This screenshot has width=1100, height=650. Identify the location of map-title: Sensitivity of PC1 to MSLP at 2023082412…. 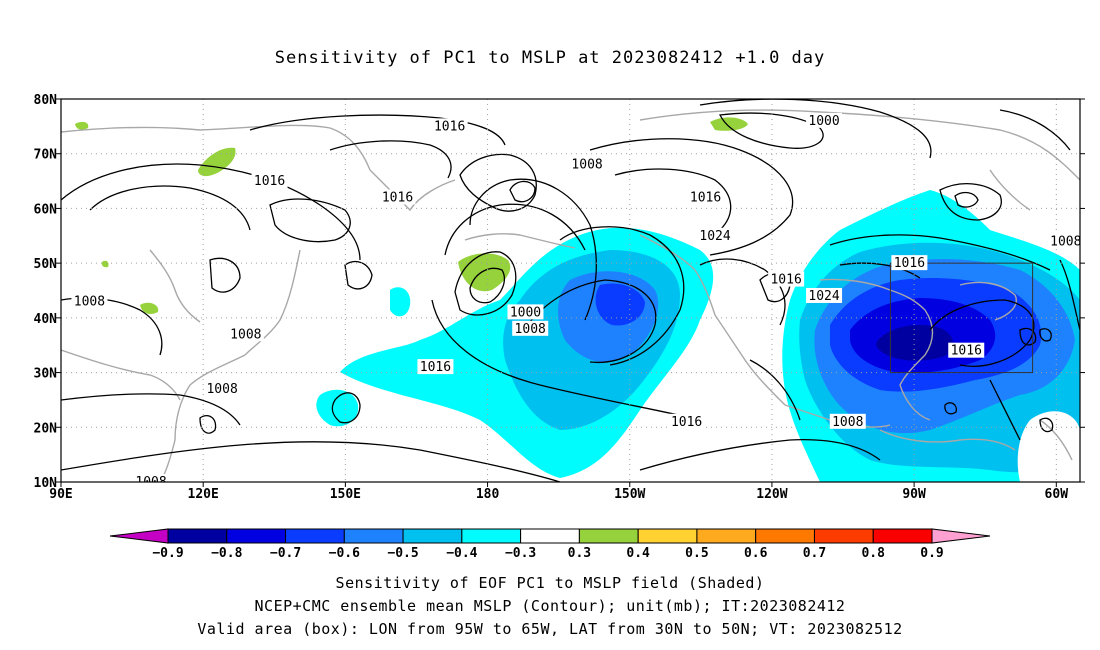
(550, 58).